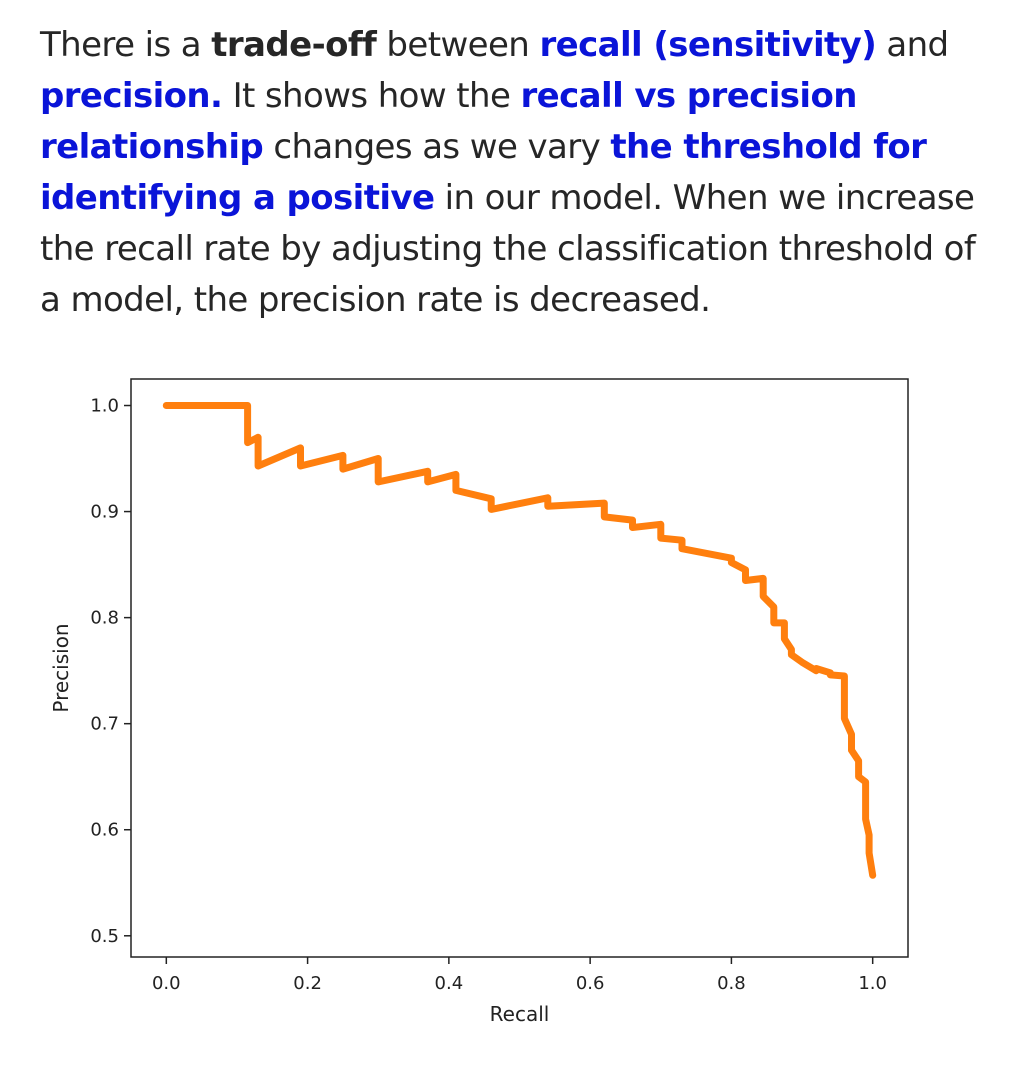 The image size is (1015, 1069). What do you see at coordinates (104, 618) in the screenshot?
I see `y-tick-label: 0.8` at bounding box center [104, 618].